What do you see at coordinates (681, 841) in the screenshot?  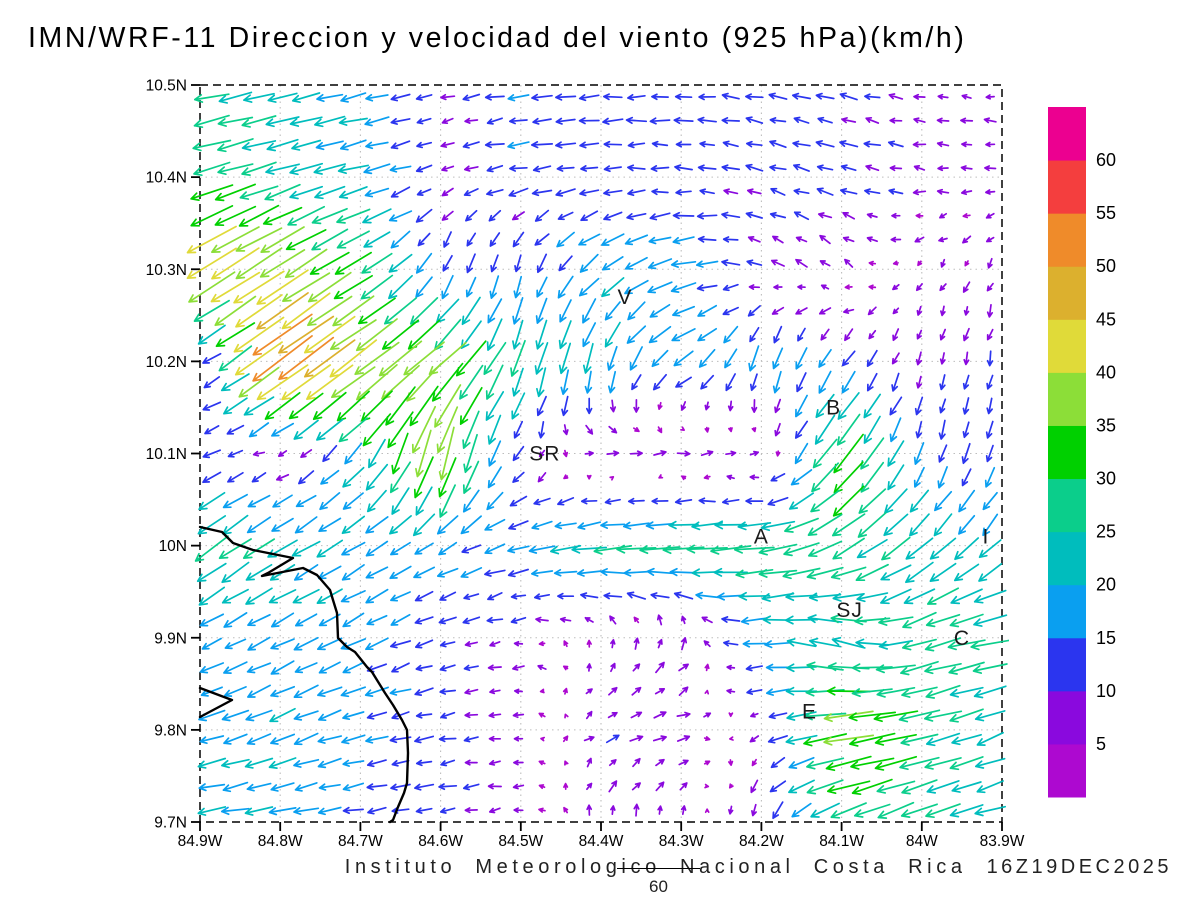 I see `lon-tick-label: 84.3W` at bounding box center [681, 841].